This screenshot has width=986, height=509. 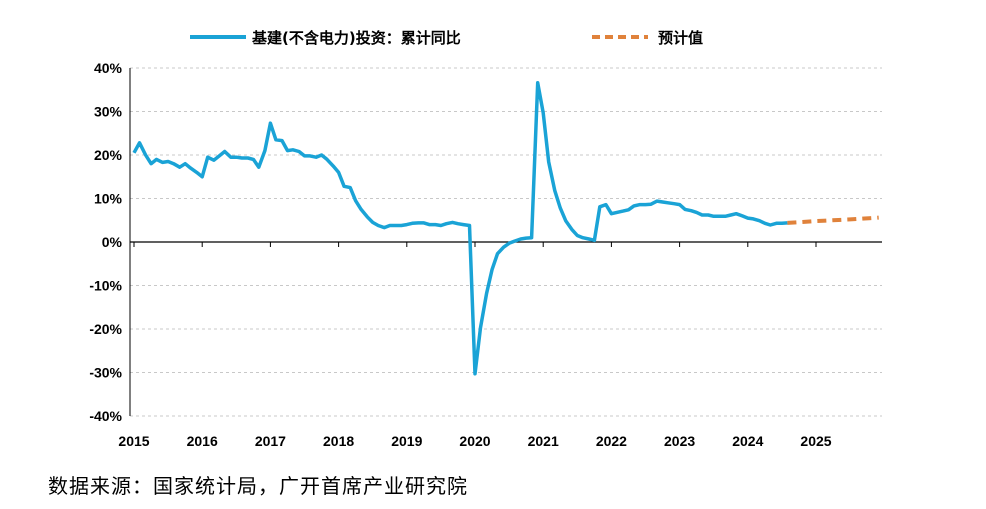 I want to click on x-tick-label: 2025, so click(x=815, y=441).